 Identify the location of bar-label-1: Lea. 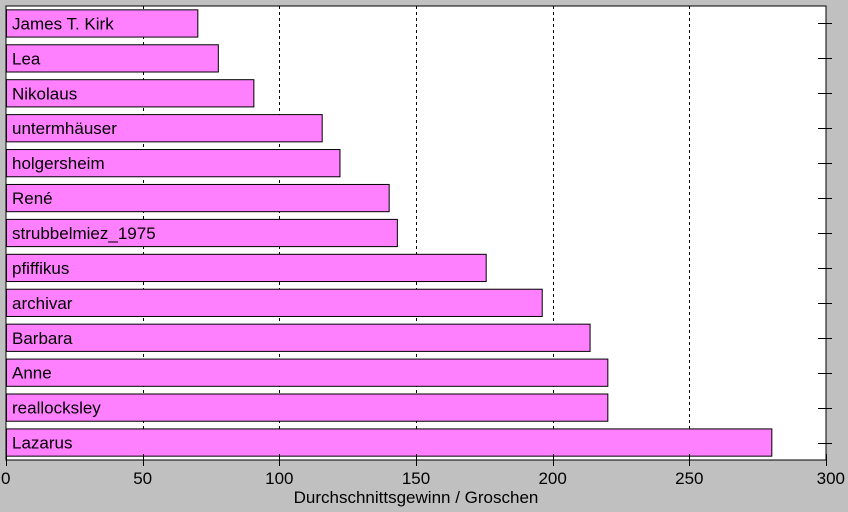
(26, 58).